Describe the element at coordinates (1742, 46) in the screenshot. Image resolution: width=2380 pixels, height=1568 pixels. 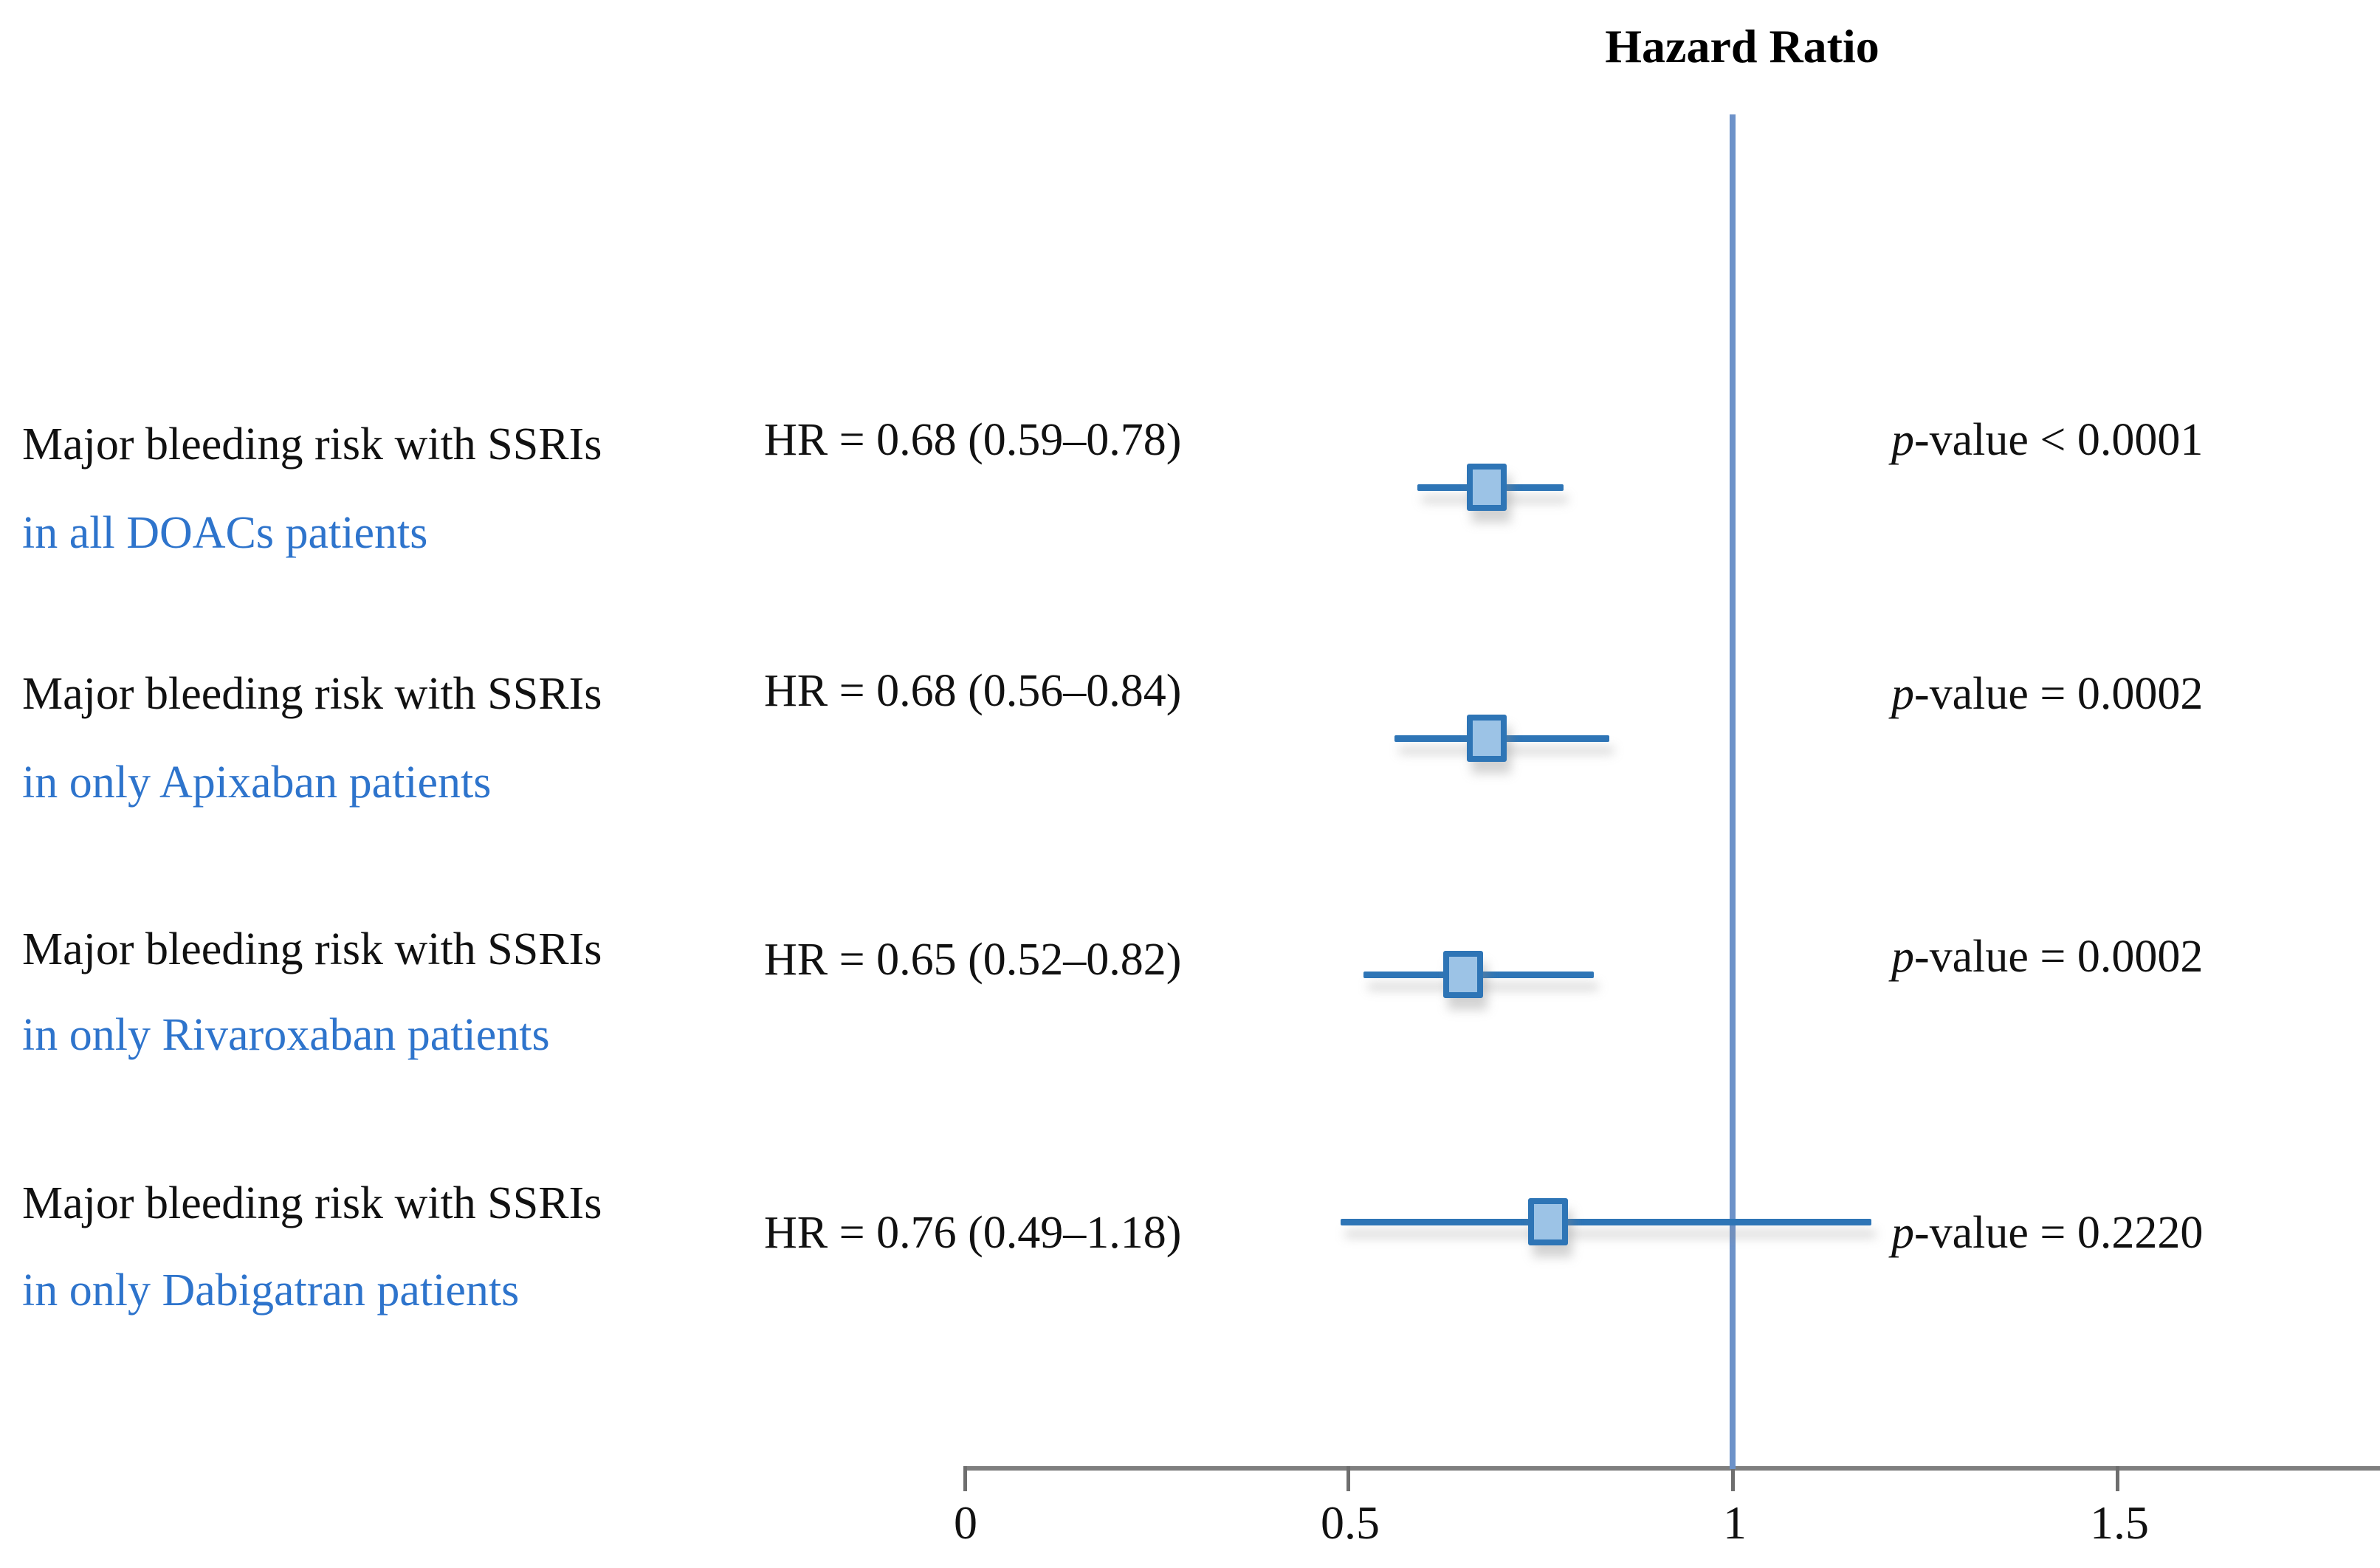
I see `chart-title: Hazard Ratio` at that location.